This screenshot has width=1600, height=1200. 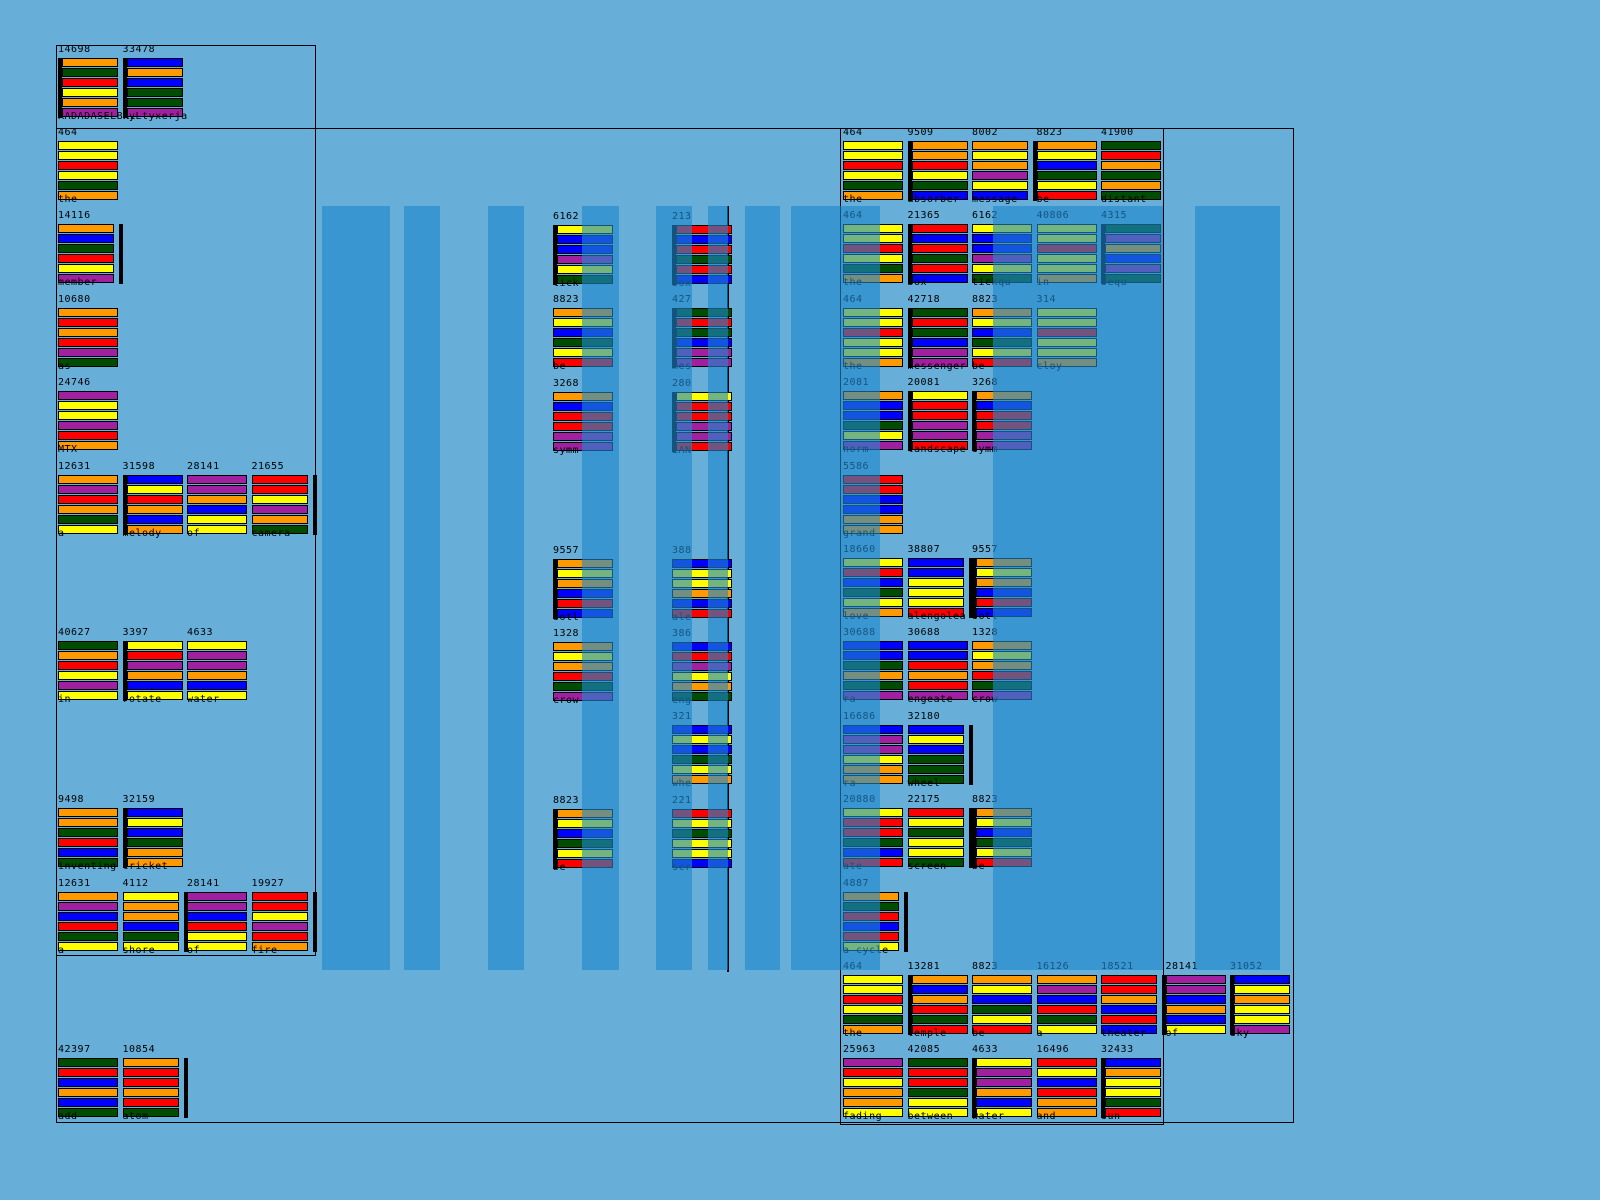 What do you see at coordinates (68, 450) in the screenshot?
I see `tile-label: MTX` at bounding box center [68, 450].